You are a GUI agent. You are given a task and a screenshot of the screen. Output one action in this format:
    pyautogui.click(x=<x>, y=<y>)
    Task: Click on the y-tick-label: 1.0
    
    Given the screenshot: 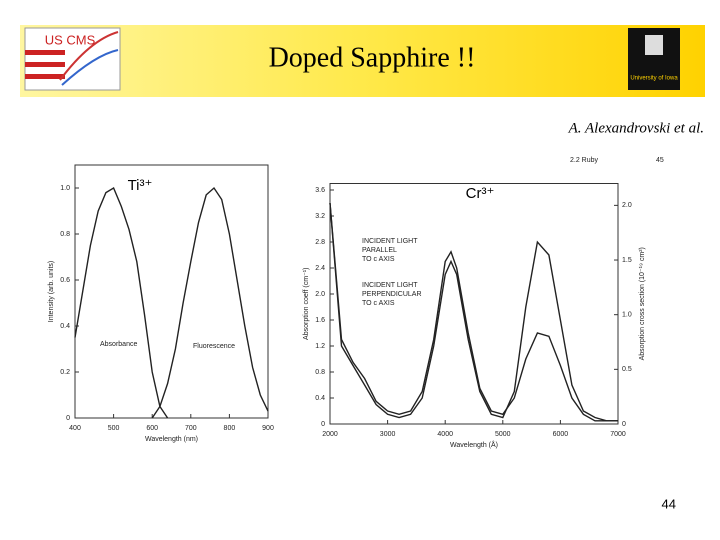 What is the action you would take?
    pyautogui.click(x=65, y=188)
    